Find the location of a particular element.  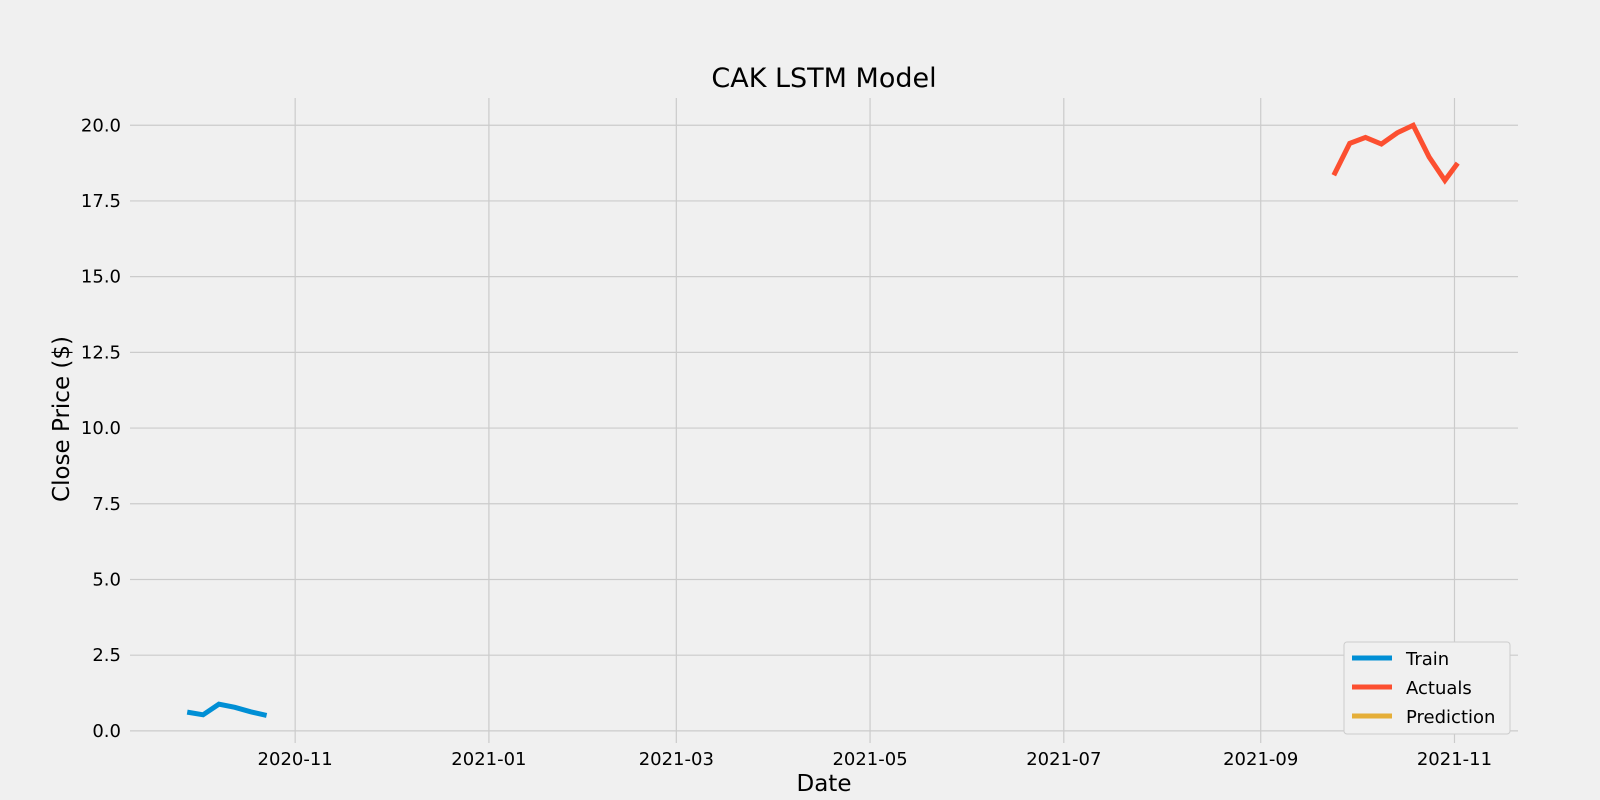

y-tick-label: 0.0 is located at coordinates (106, 731).